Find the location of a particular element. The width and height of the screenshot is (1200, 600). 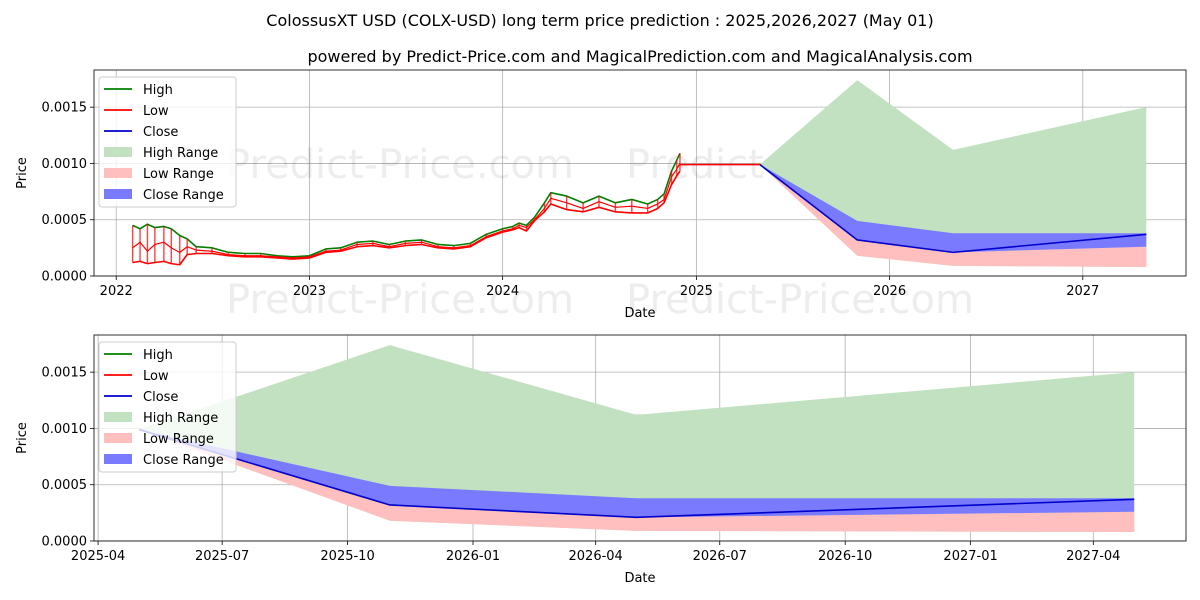

x-tick-label: 2027-01 is located at coordinates (970, 556).